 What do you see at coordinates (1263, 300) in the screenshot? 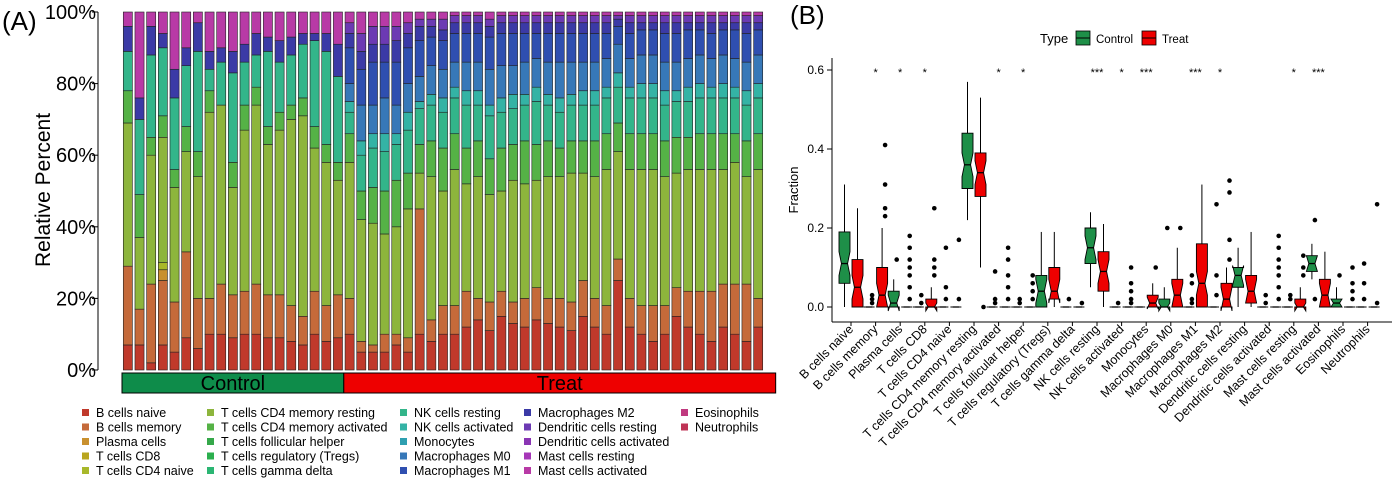
I see `box-control` at bounding box center [1263, 300].